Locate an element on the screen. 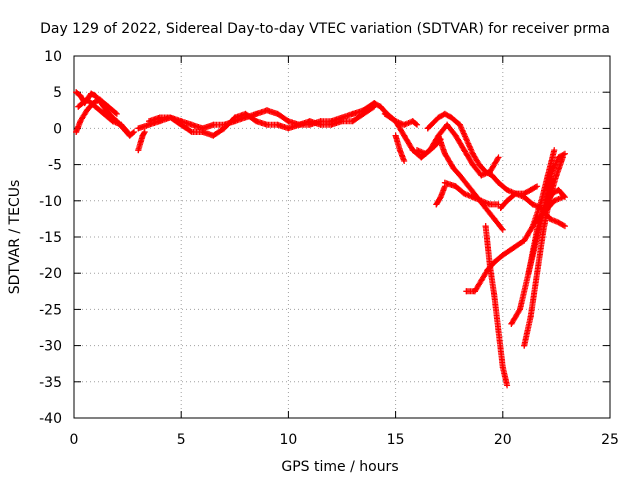  y-tick-label: -5 is located at coordinates (55, 166).